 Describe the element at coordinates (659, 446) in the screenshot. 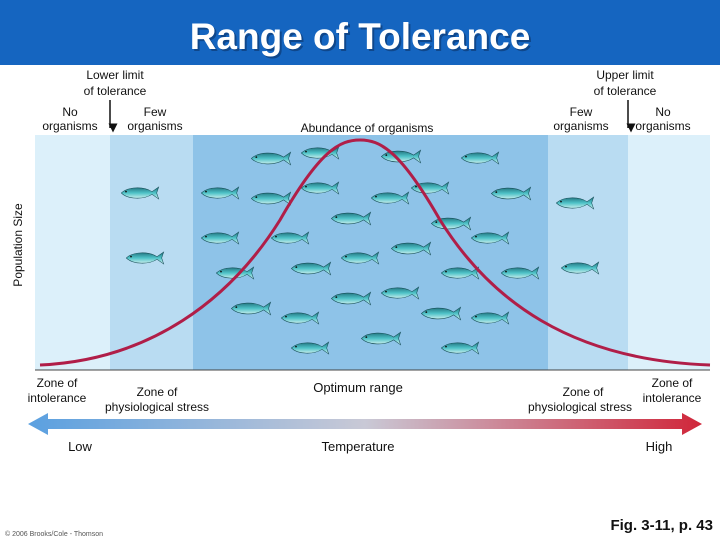

I see `axis-label: High` at that location.